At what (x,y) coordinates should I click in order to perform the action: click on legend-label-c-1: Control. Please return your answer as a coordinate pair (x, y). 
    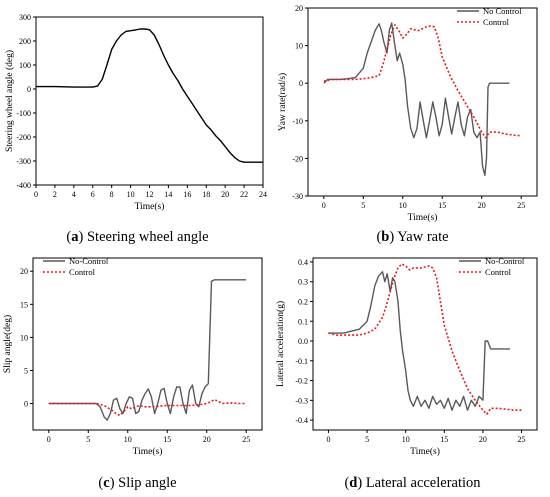
    Looking at the image, I should click on (82, 272).